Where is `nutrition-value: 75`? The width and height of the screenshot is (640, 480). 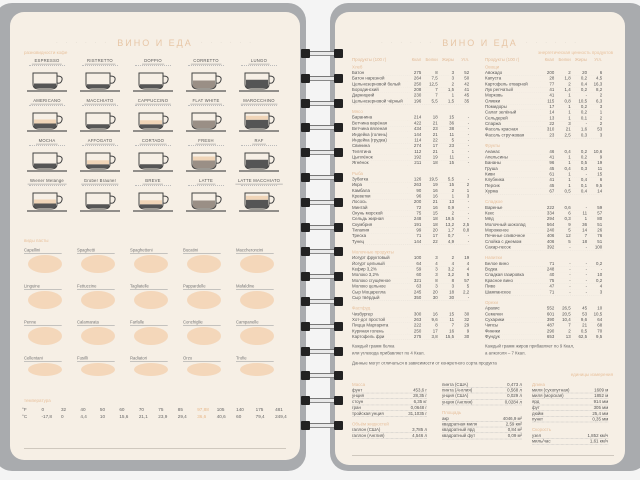 nutrition-value: 75 is located at coordinates (547, 281).